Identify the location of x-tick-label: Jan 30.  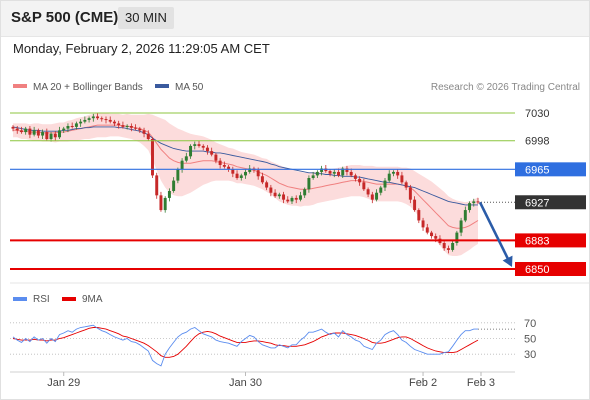
(245, 383).